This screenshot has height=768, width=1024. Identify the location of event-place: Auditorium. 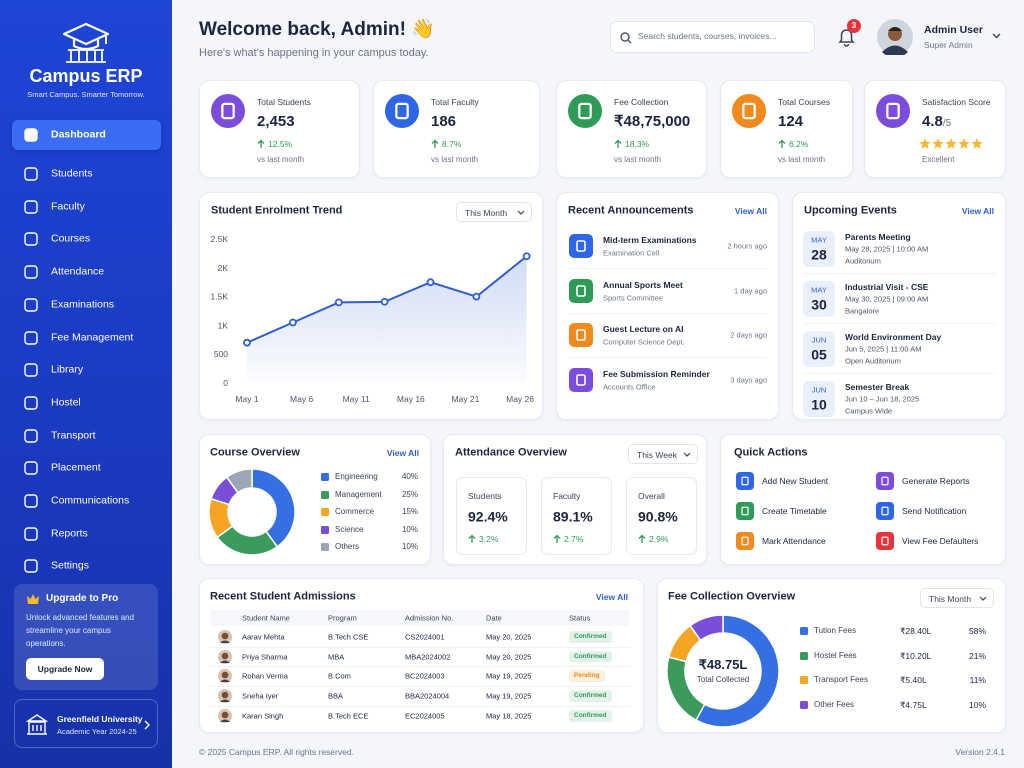
(863, 261).